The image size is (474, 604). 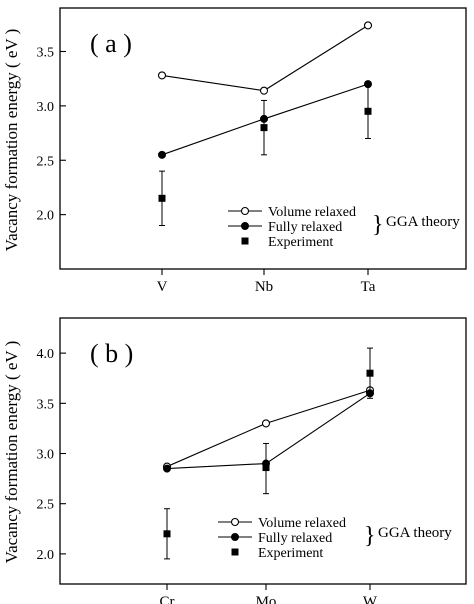 What do you see at coordinates (370, 599) in the screenshot?
I see `x-tick-label-b: W` at bounding box center [370, 599].